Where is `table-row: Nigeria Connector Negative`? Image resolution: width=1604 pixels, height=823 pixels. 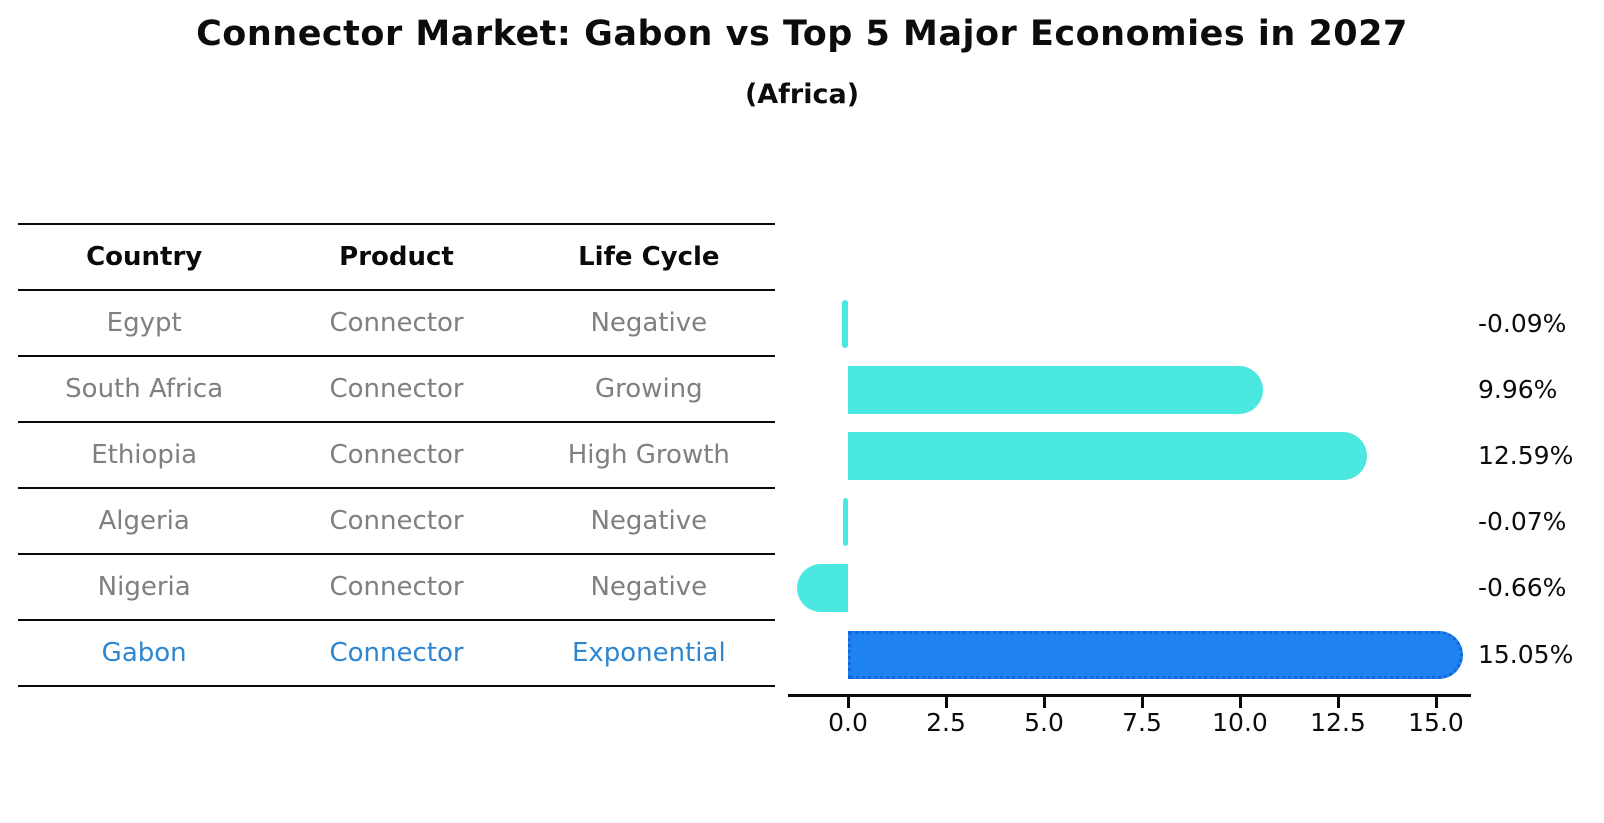 table-row: Nigeria Connector Negative is located at coordinates (396, 587).